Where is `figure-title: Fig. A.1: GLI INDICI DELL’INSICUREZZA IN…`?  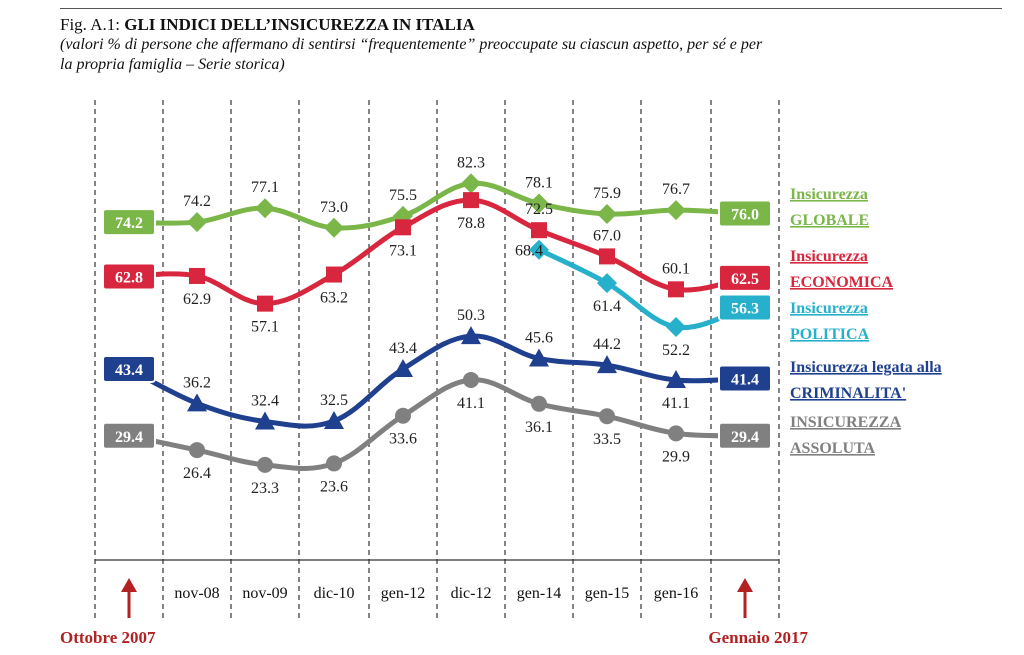
figure-title: Fig. A.1: GLI INDICI DELL’INSICUREZZA IN… is located at coordinates (531, 25).